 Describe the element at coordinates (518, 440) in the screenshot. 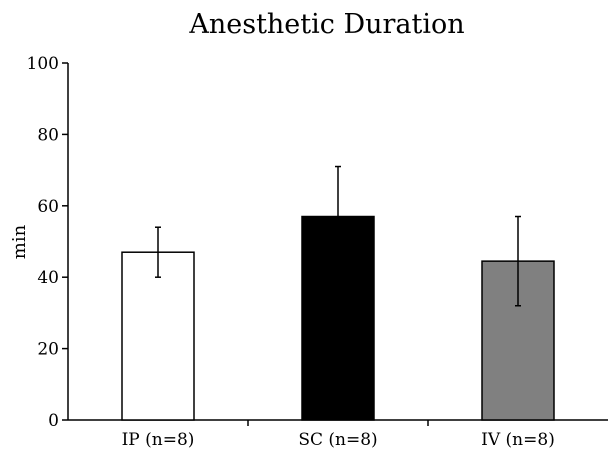

I see `x-tick-label: IV (n=8)` at that location.